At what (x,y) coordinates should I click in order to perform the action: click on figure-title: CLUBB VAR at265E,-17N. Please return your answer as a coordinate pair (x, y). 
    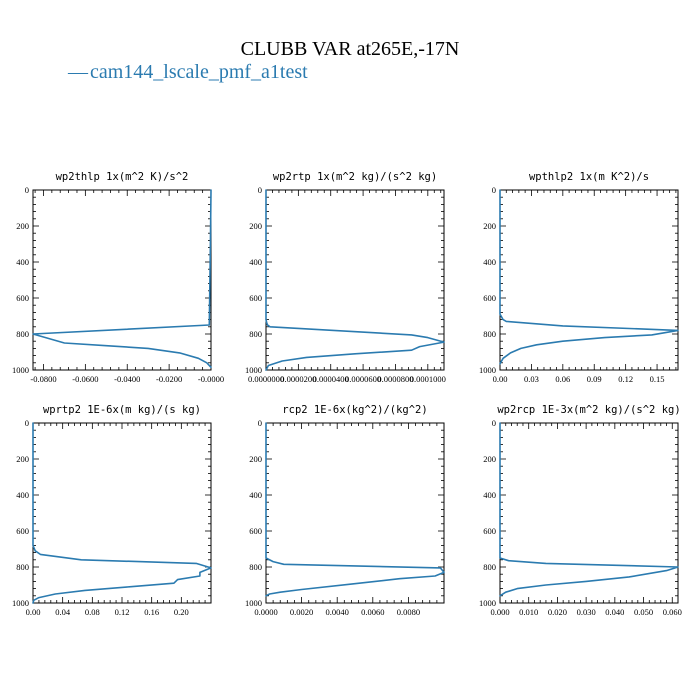
    Looking at the image, I should click on (350, 49).